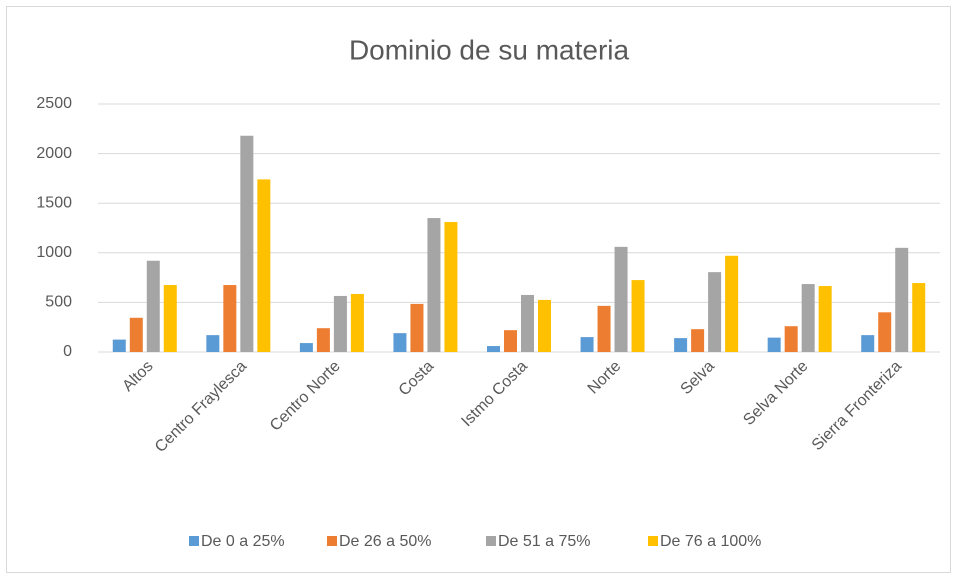  What do you see at coordinates (54, 103) in the screenshot?
I see `y-tick-label: 2500` at bounding box center [54, 103].